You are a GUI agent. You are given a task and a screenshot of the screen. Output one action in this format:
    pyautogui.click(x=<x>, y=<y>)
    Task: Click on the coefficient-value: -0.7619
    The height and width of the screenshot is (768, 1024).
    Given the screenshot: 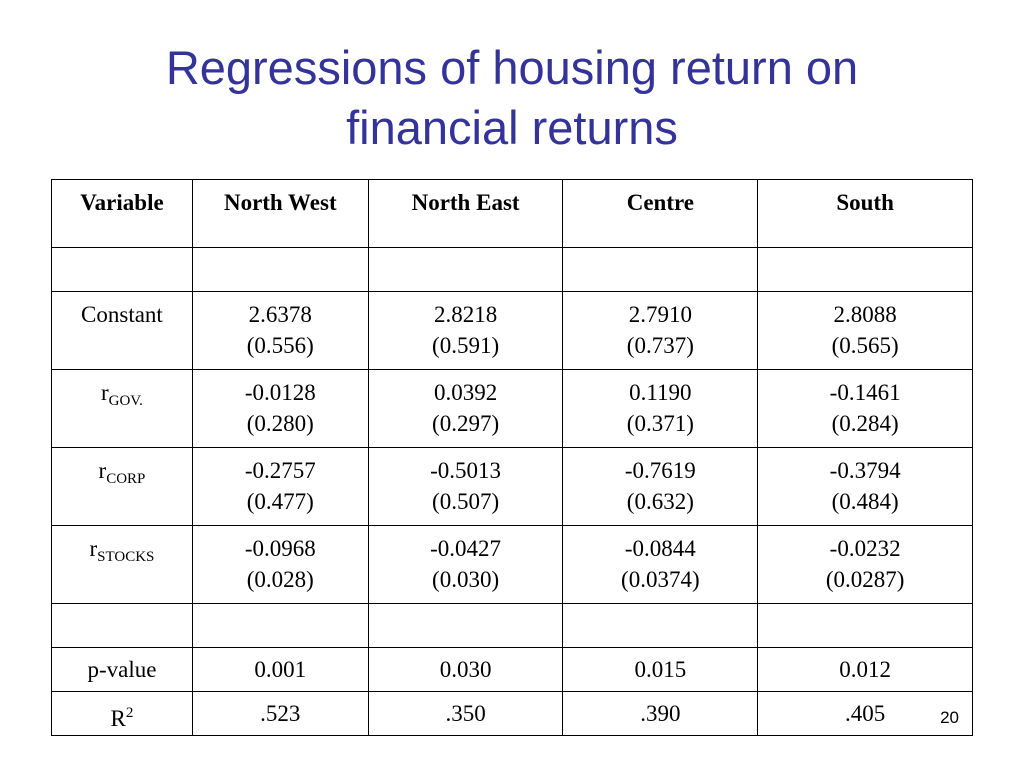 What is the action you would take?
    pyautogui.click(x=660, y=470)
    